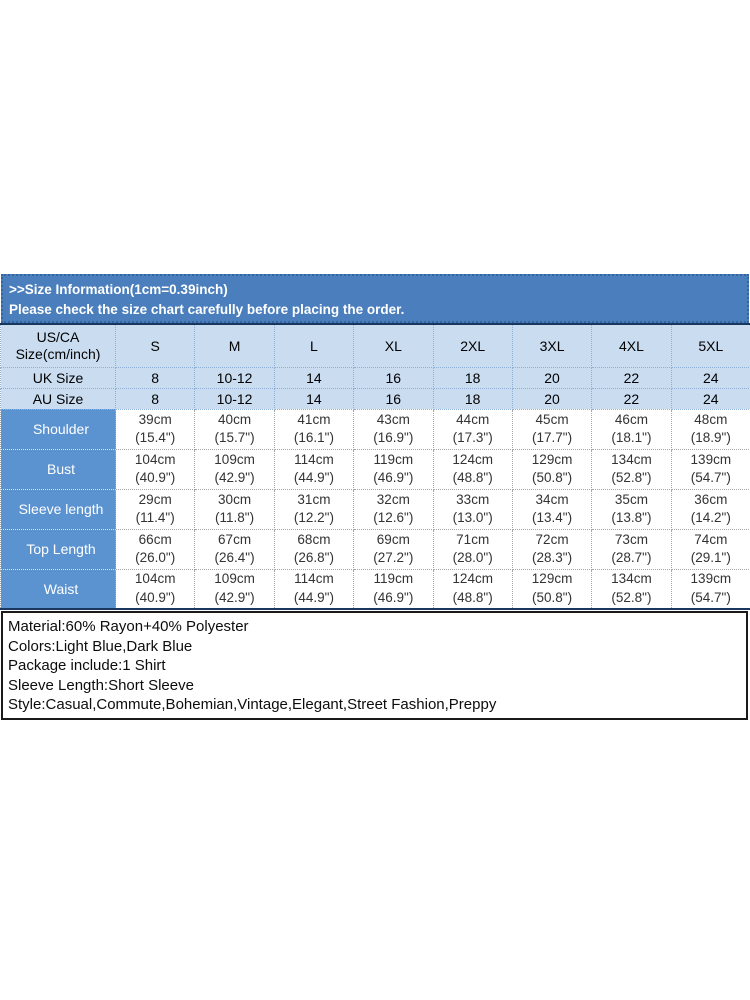  I want to click on measurement-cm: 39cm, so click(155, 419).